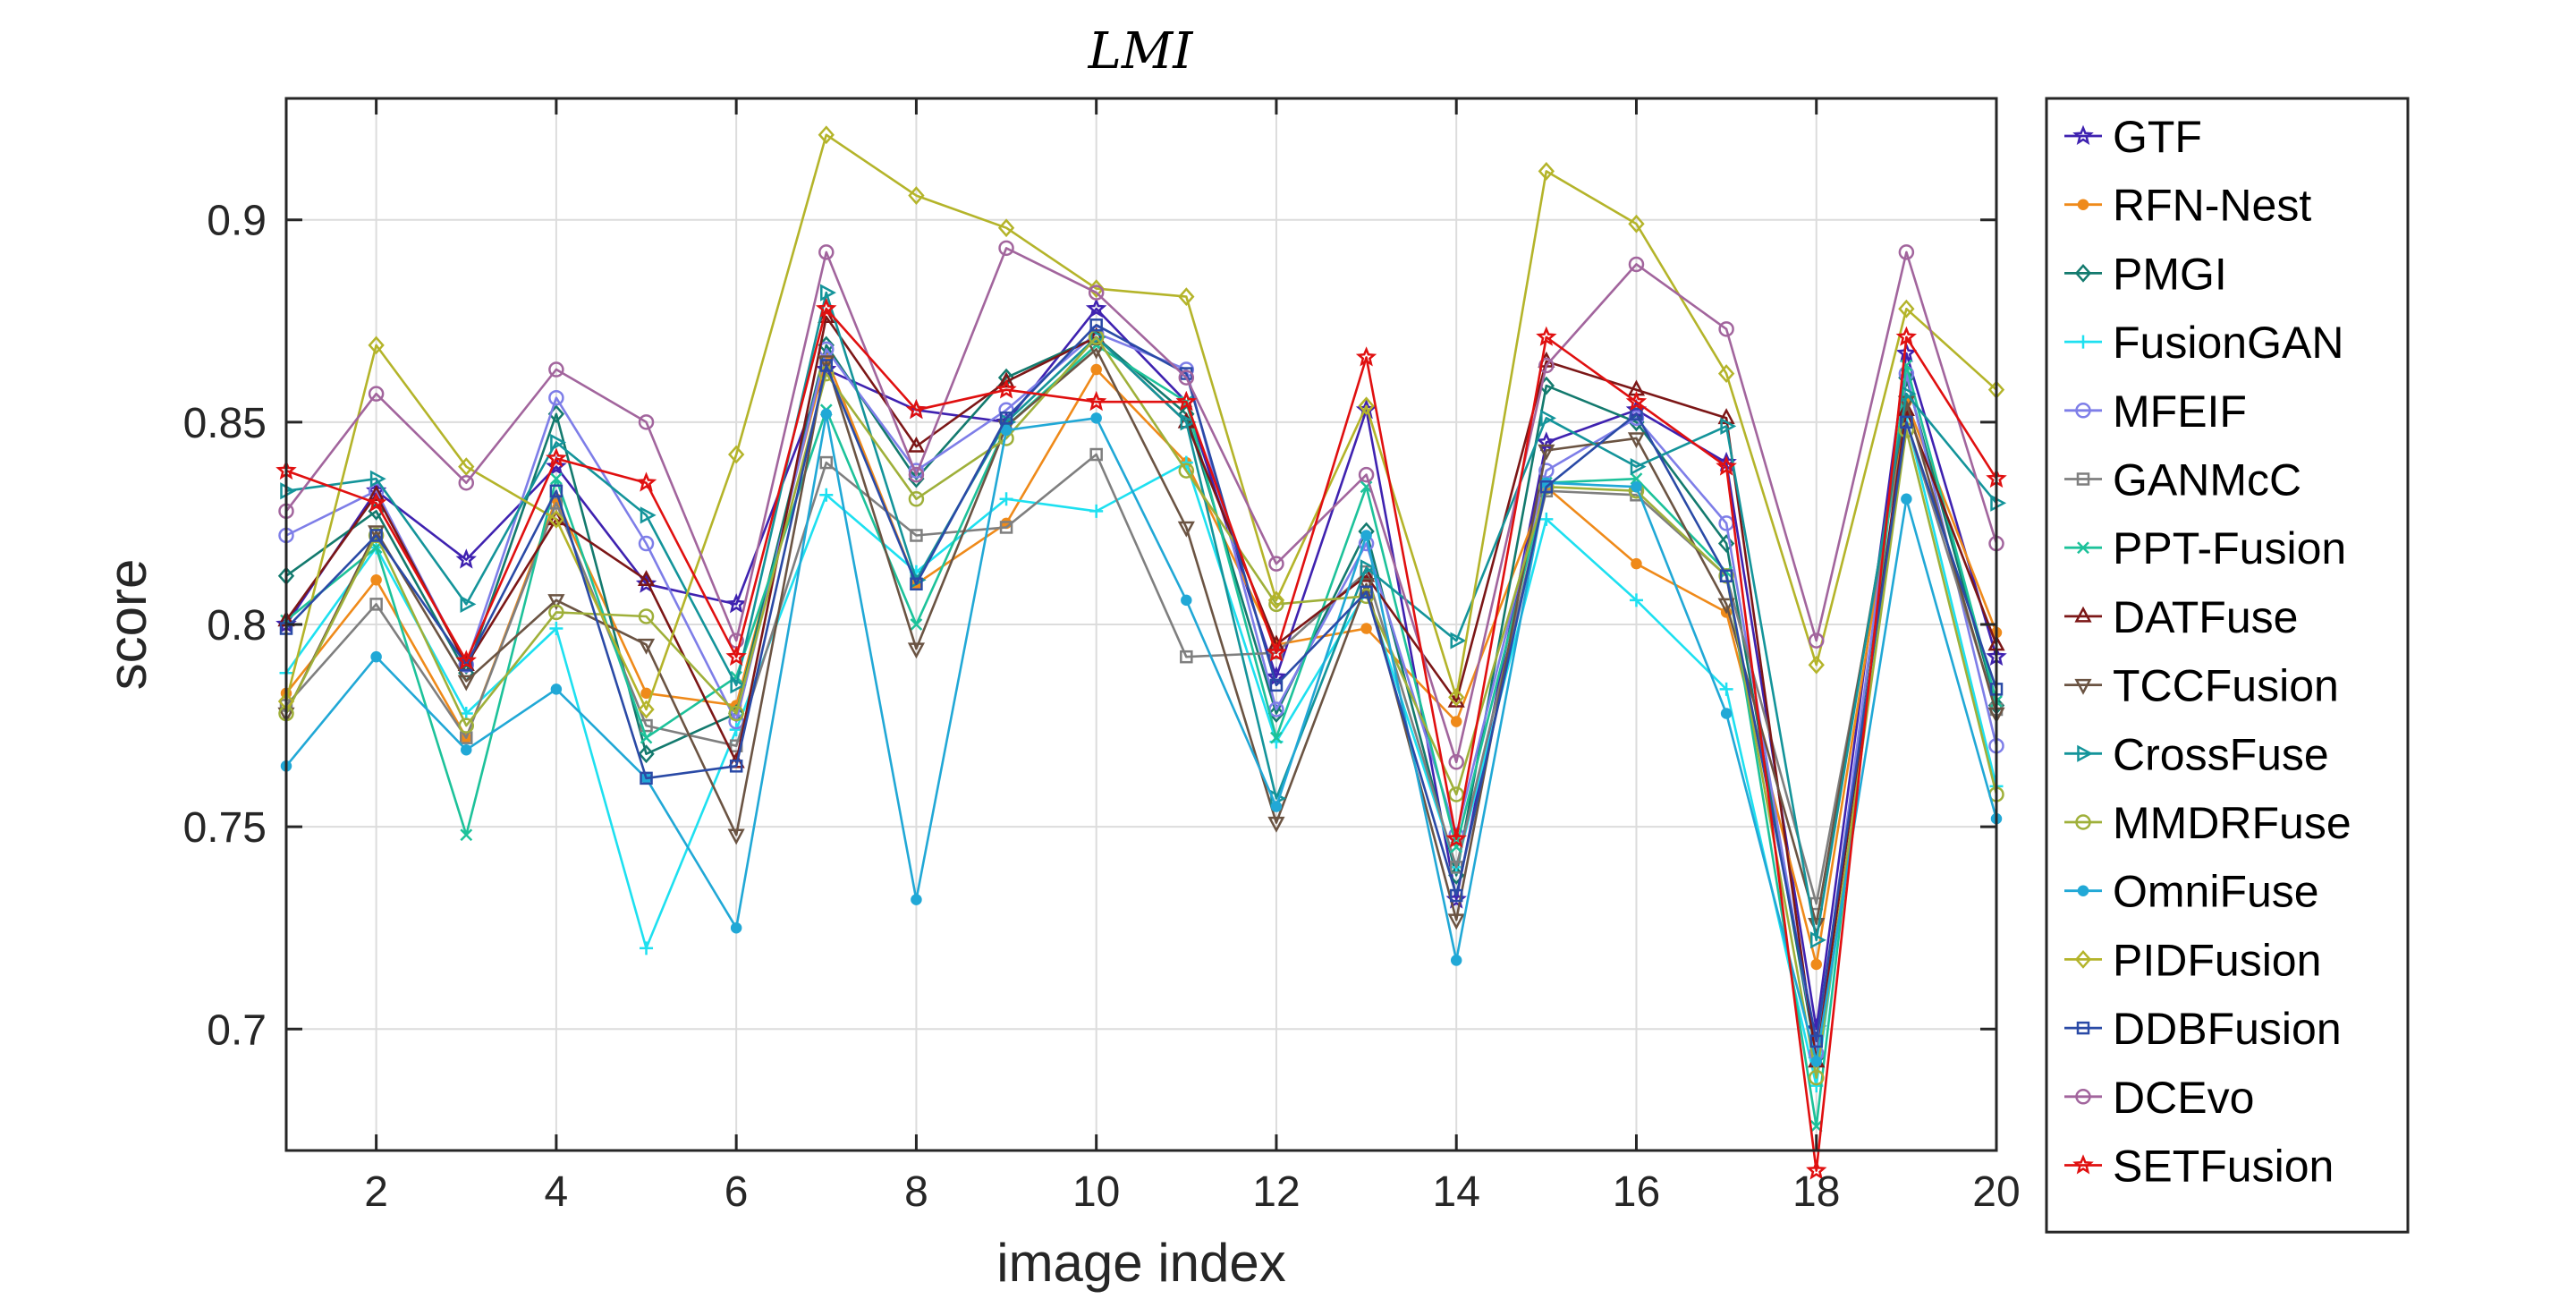  I want to click on legend-label: DCEvo, so click(2183, 1098).